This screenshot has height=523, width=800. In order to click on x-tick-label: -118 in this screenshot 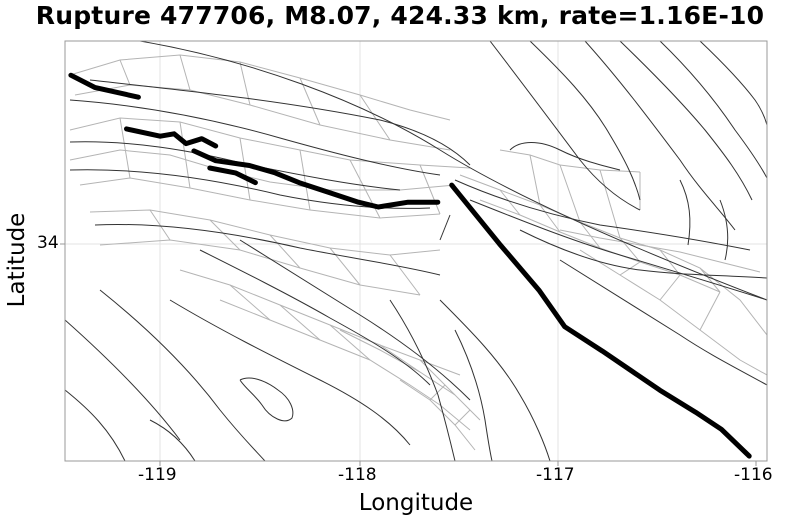, I will do `click(357, 475)`.